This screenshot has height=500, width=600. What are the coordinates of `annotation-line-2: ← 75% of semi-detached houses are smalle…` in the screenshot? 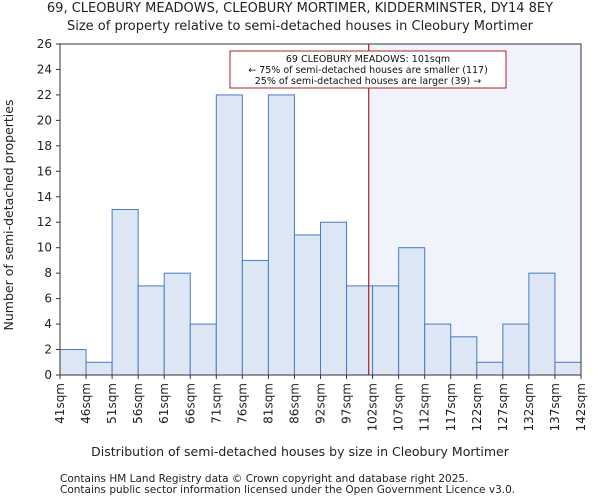 It's located at (368, 70).